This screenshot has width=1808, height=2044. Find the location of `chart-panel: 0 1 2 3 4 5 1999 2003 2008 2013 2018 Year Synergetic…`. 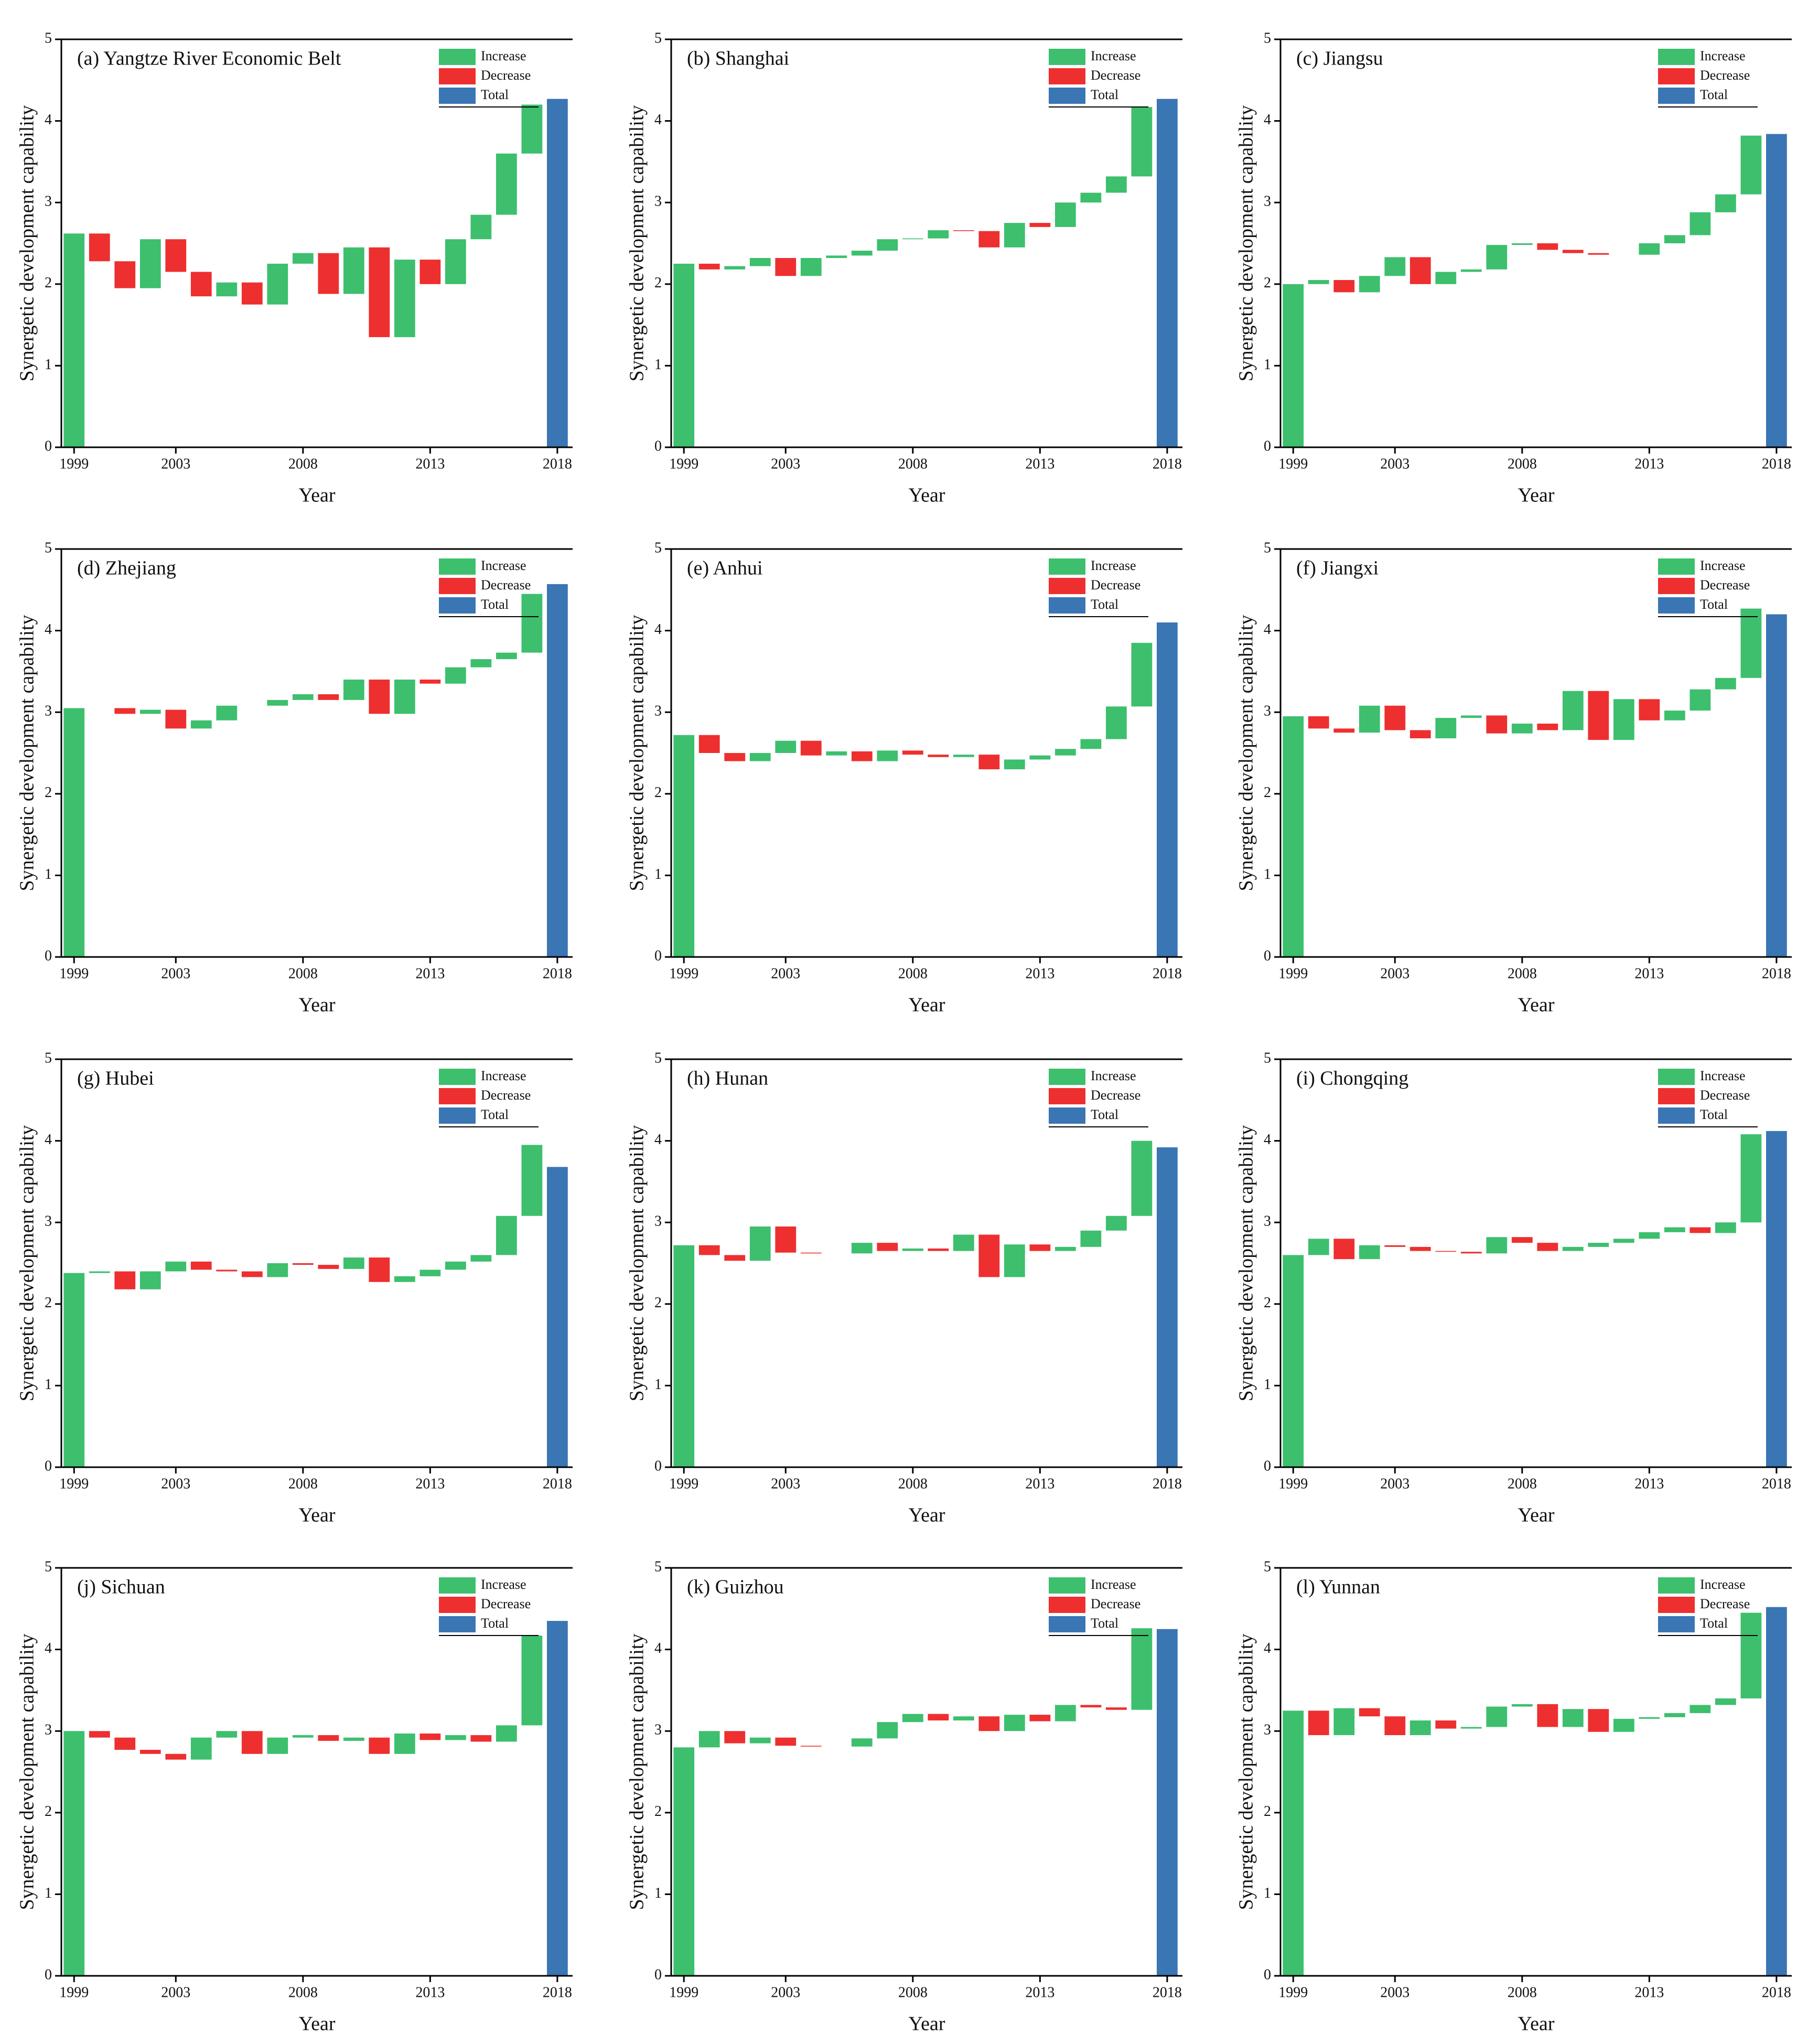

chart-panel: 0 1 2 3 4 5 1999 2003 2008 2013 2018 Year Synergetic… is located at coordinates (904, 1288).